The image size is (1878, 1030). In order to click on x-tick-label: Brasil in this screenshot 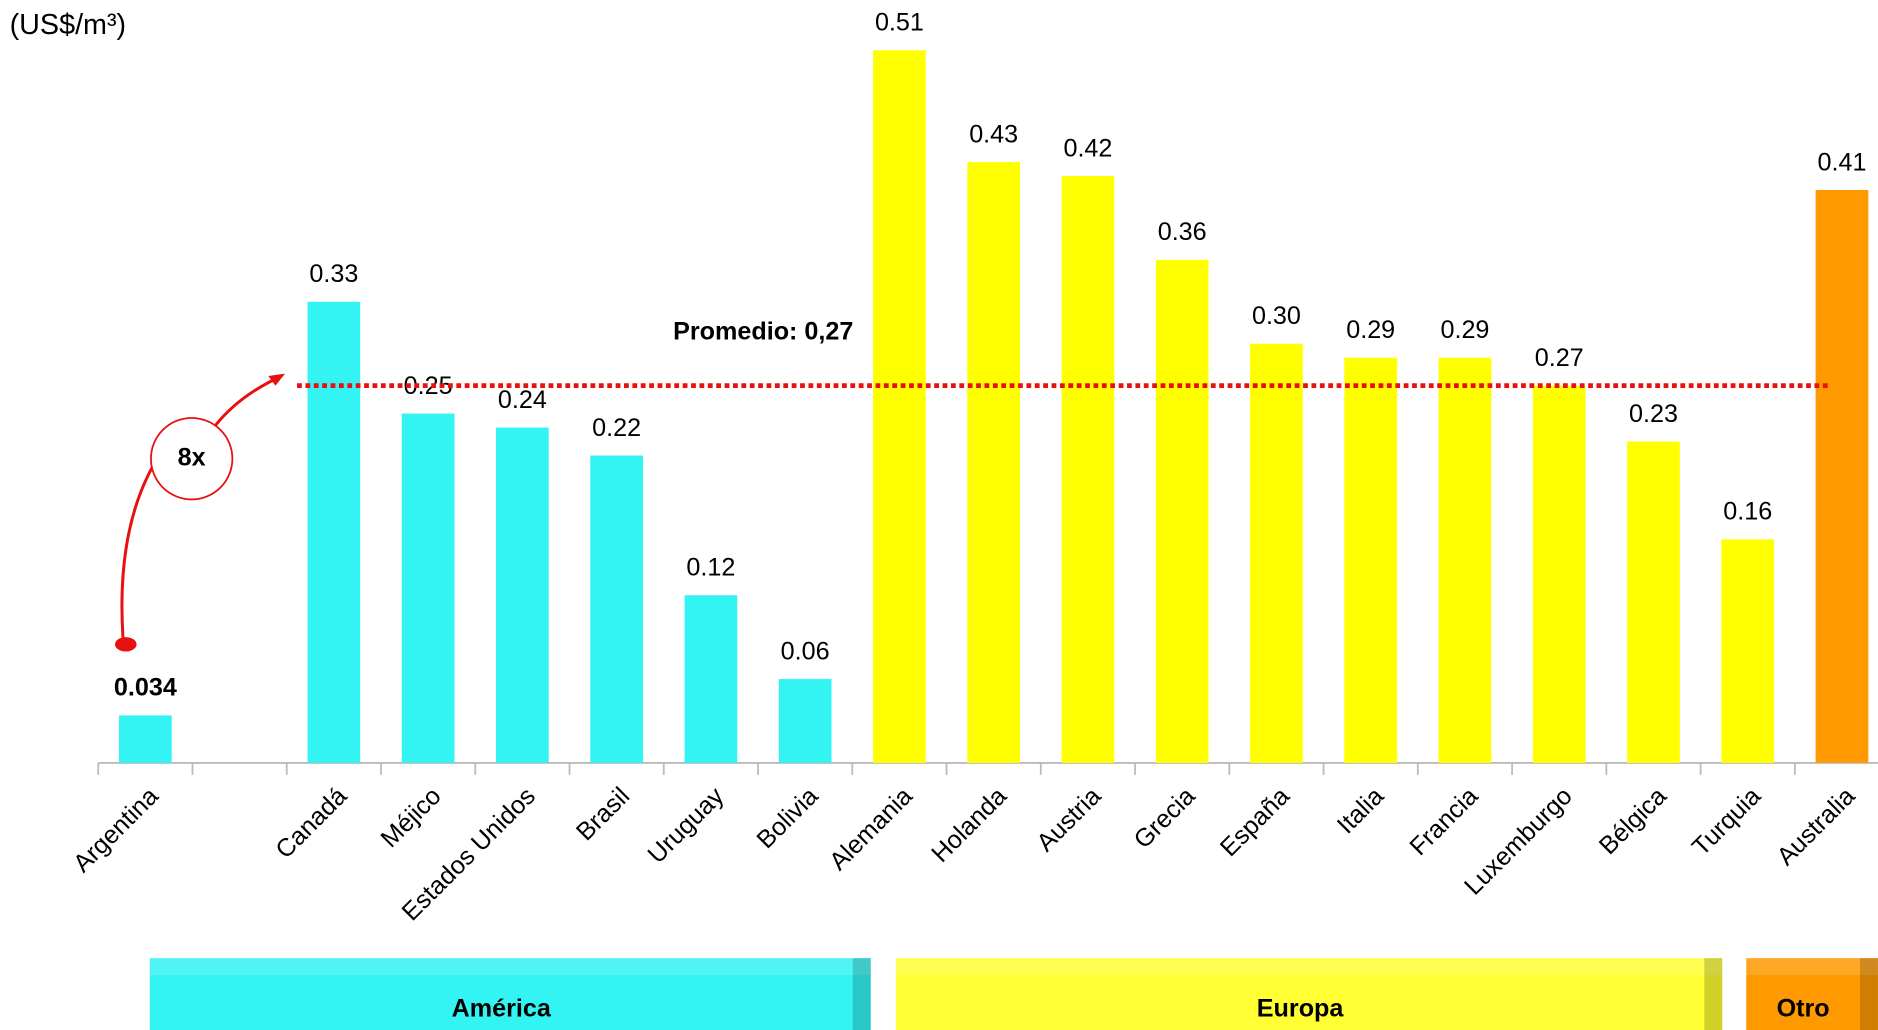, I will do `click(603, 814)`.